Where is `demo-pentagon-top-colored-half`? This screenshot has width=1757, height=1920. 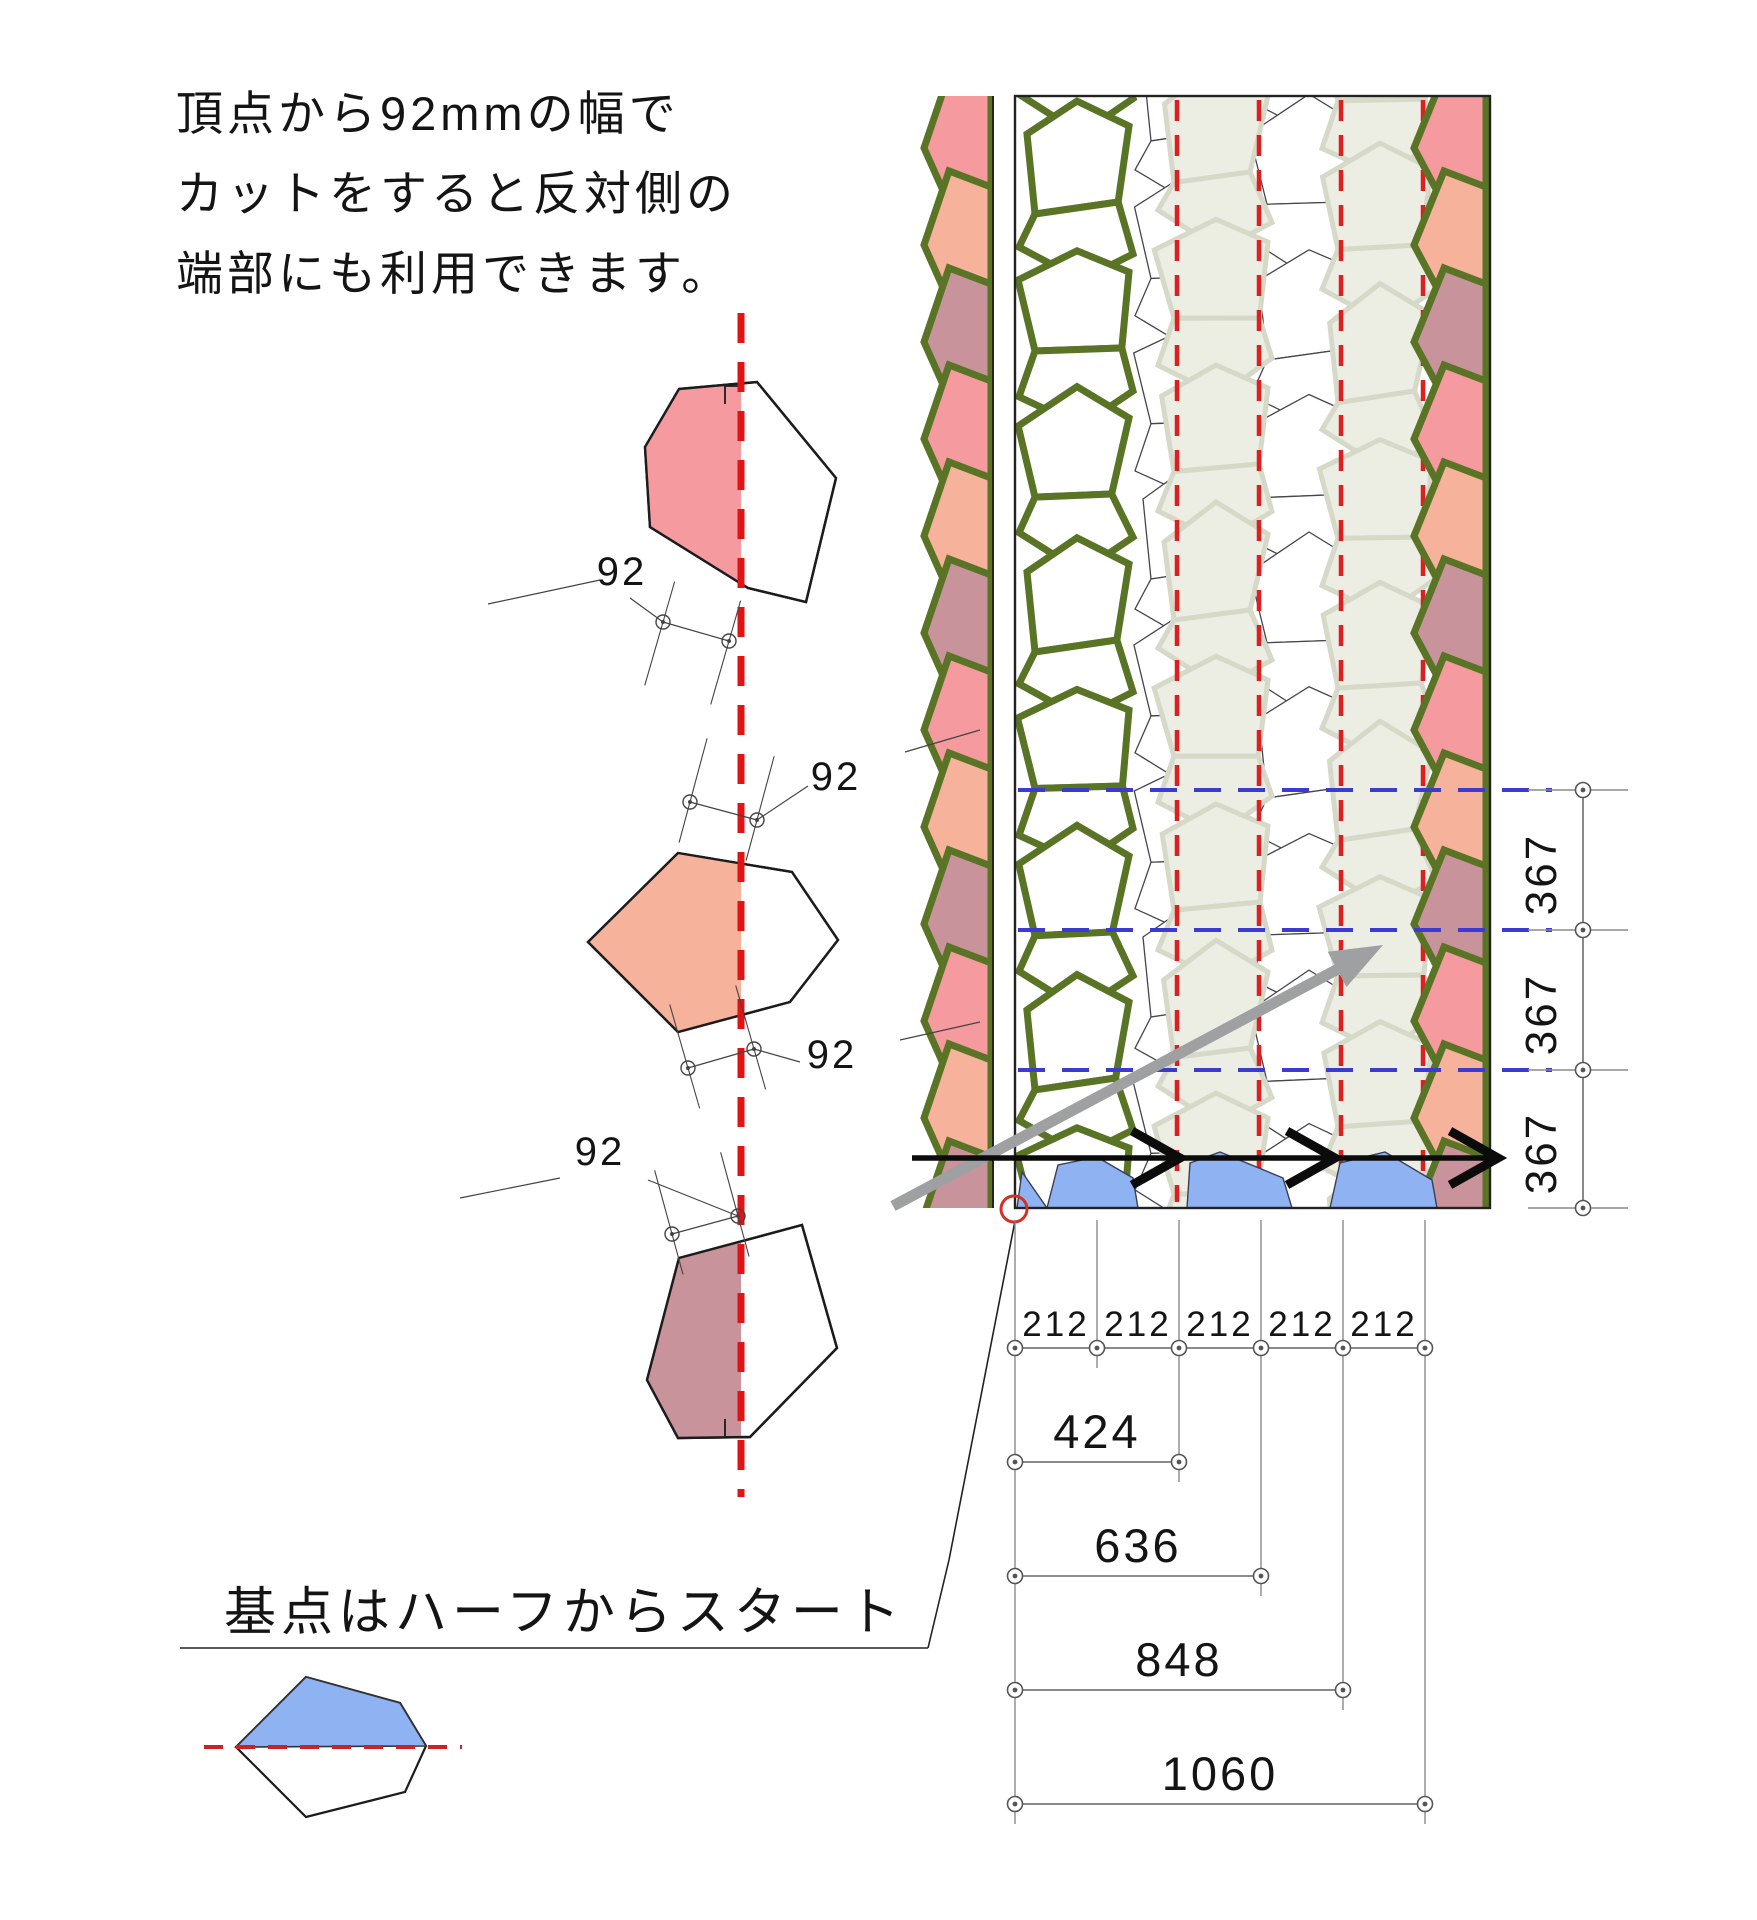 demo-pentagon-top-colored-half is located at coordinates (693, 483).